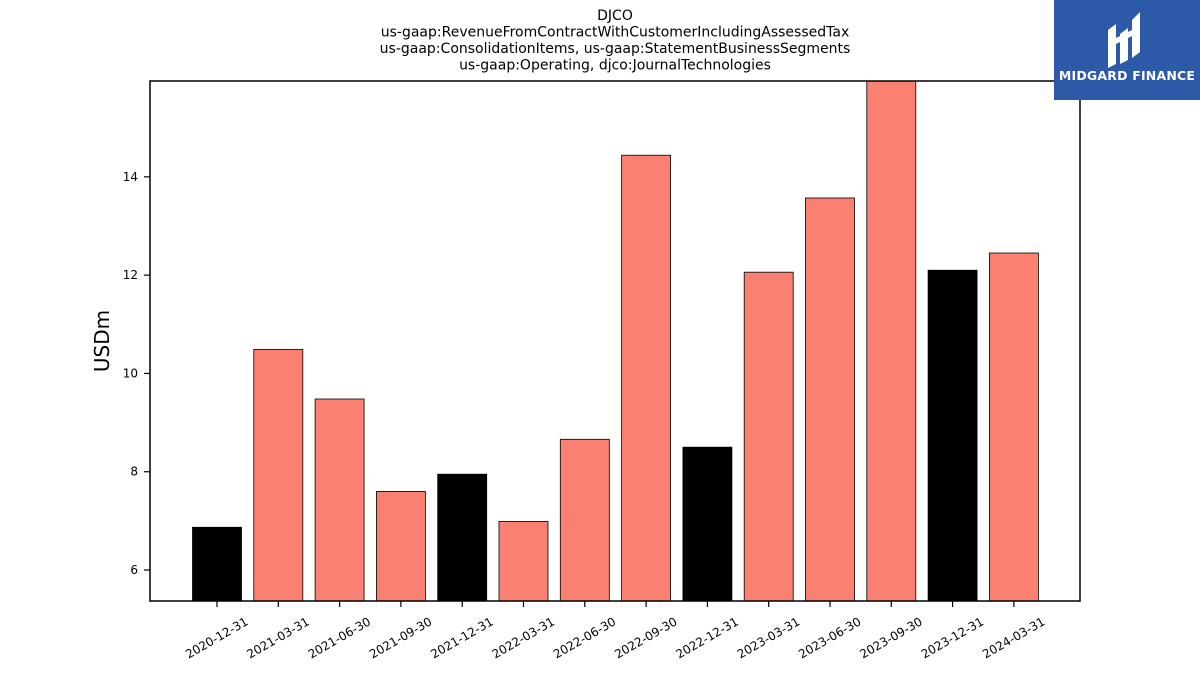 This screenshot has height=675, width=1200. I want to click on x-tick-label: 2024-03-31, so click(1013, 637).